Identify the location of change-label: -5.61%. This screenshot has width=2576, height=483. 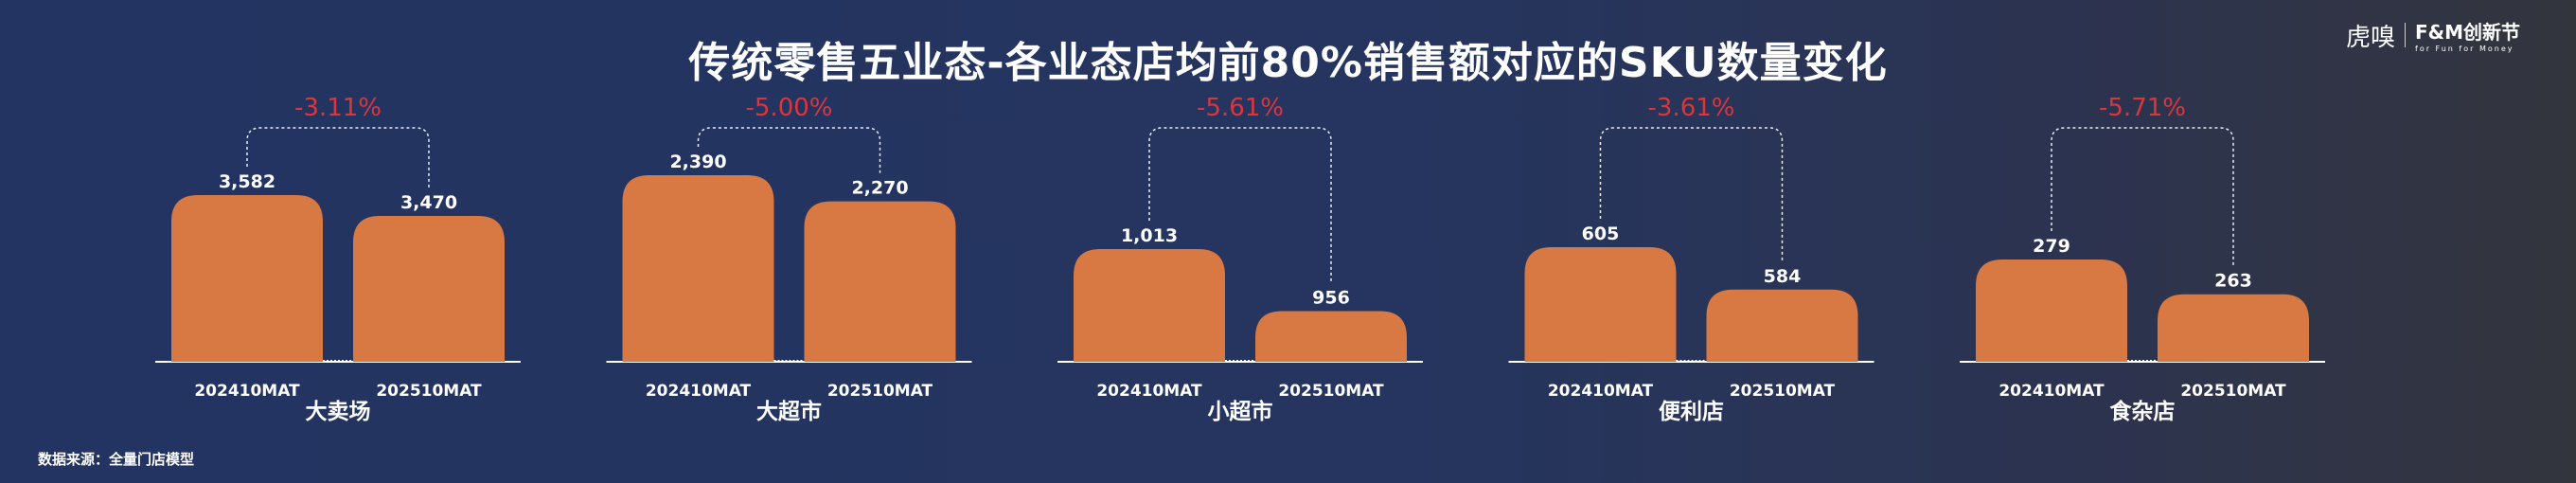
(1241, 108).